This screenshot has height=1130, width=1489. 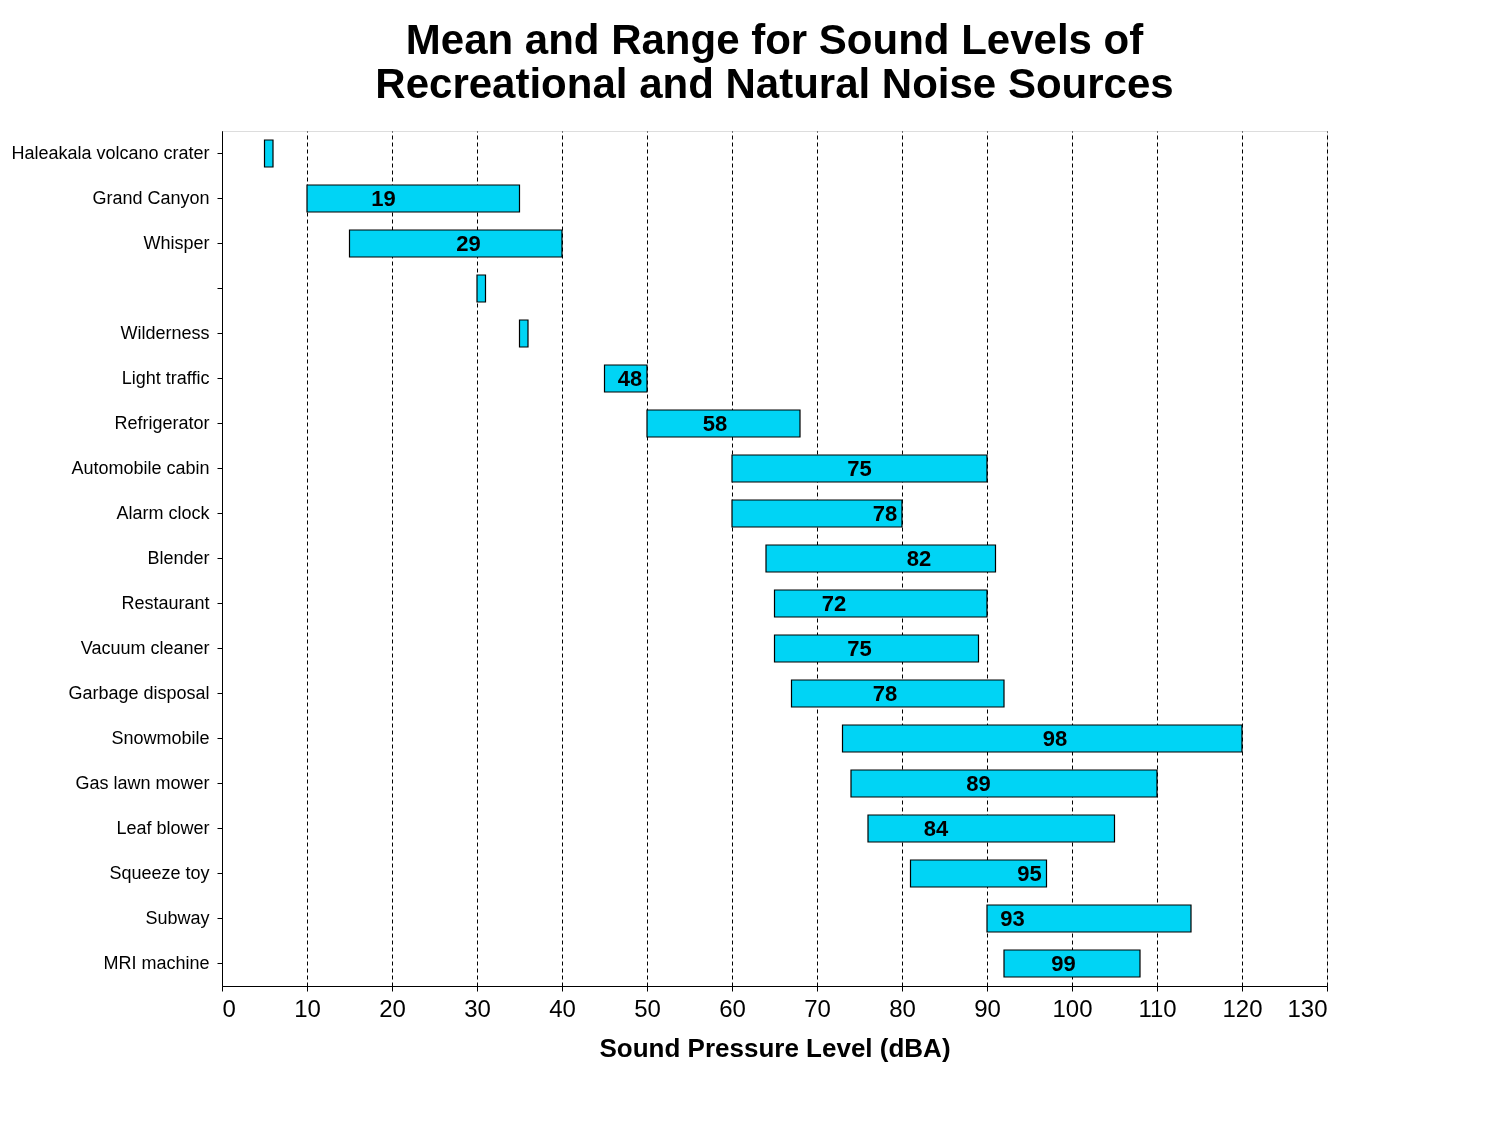 I want to click on x-tick-label: 60, so click(x=732, y=1008).